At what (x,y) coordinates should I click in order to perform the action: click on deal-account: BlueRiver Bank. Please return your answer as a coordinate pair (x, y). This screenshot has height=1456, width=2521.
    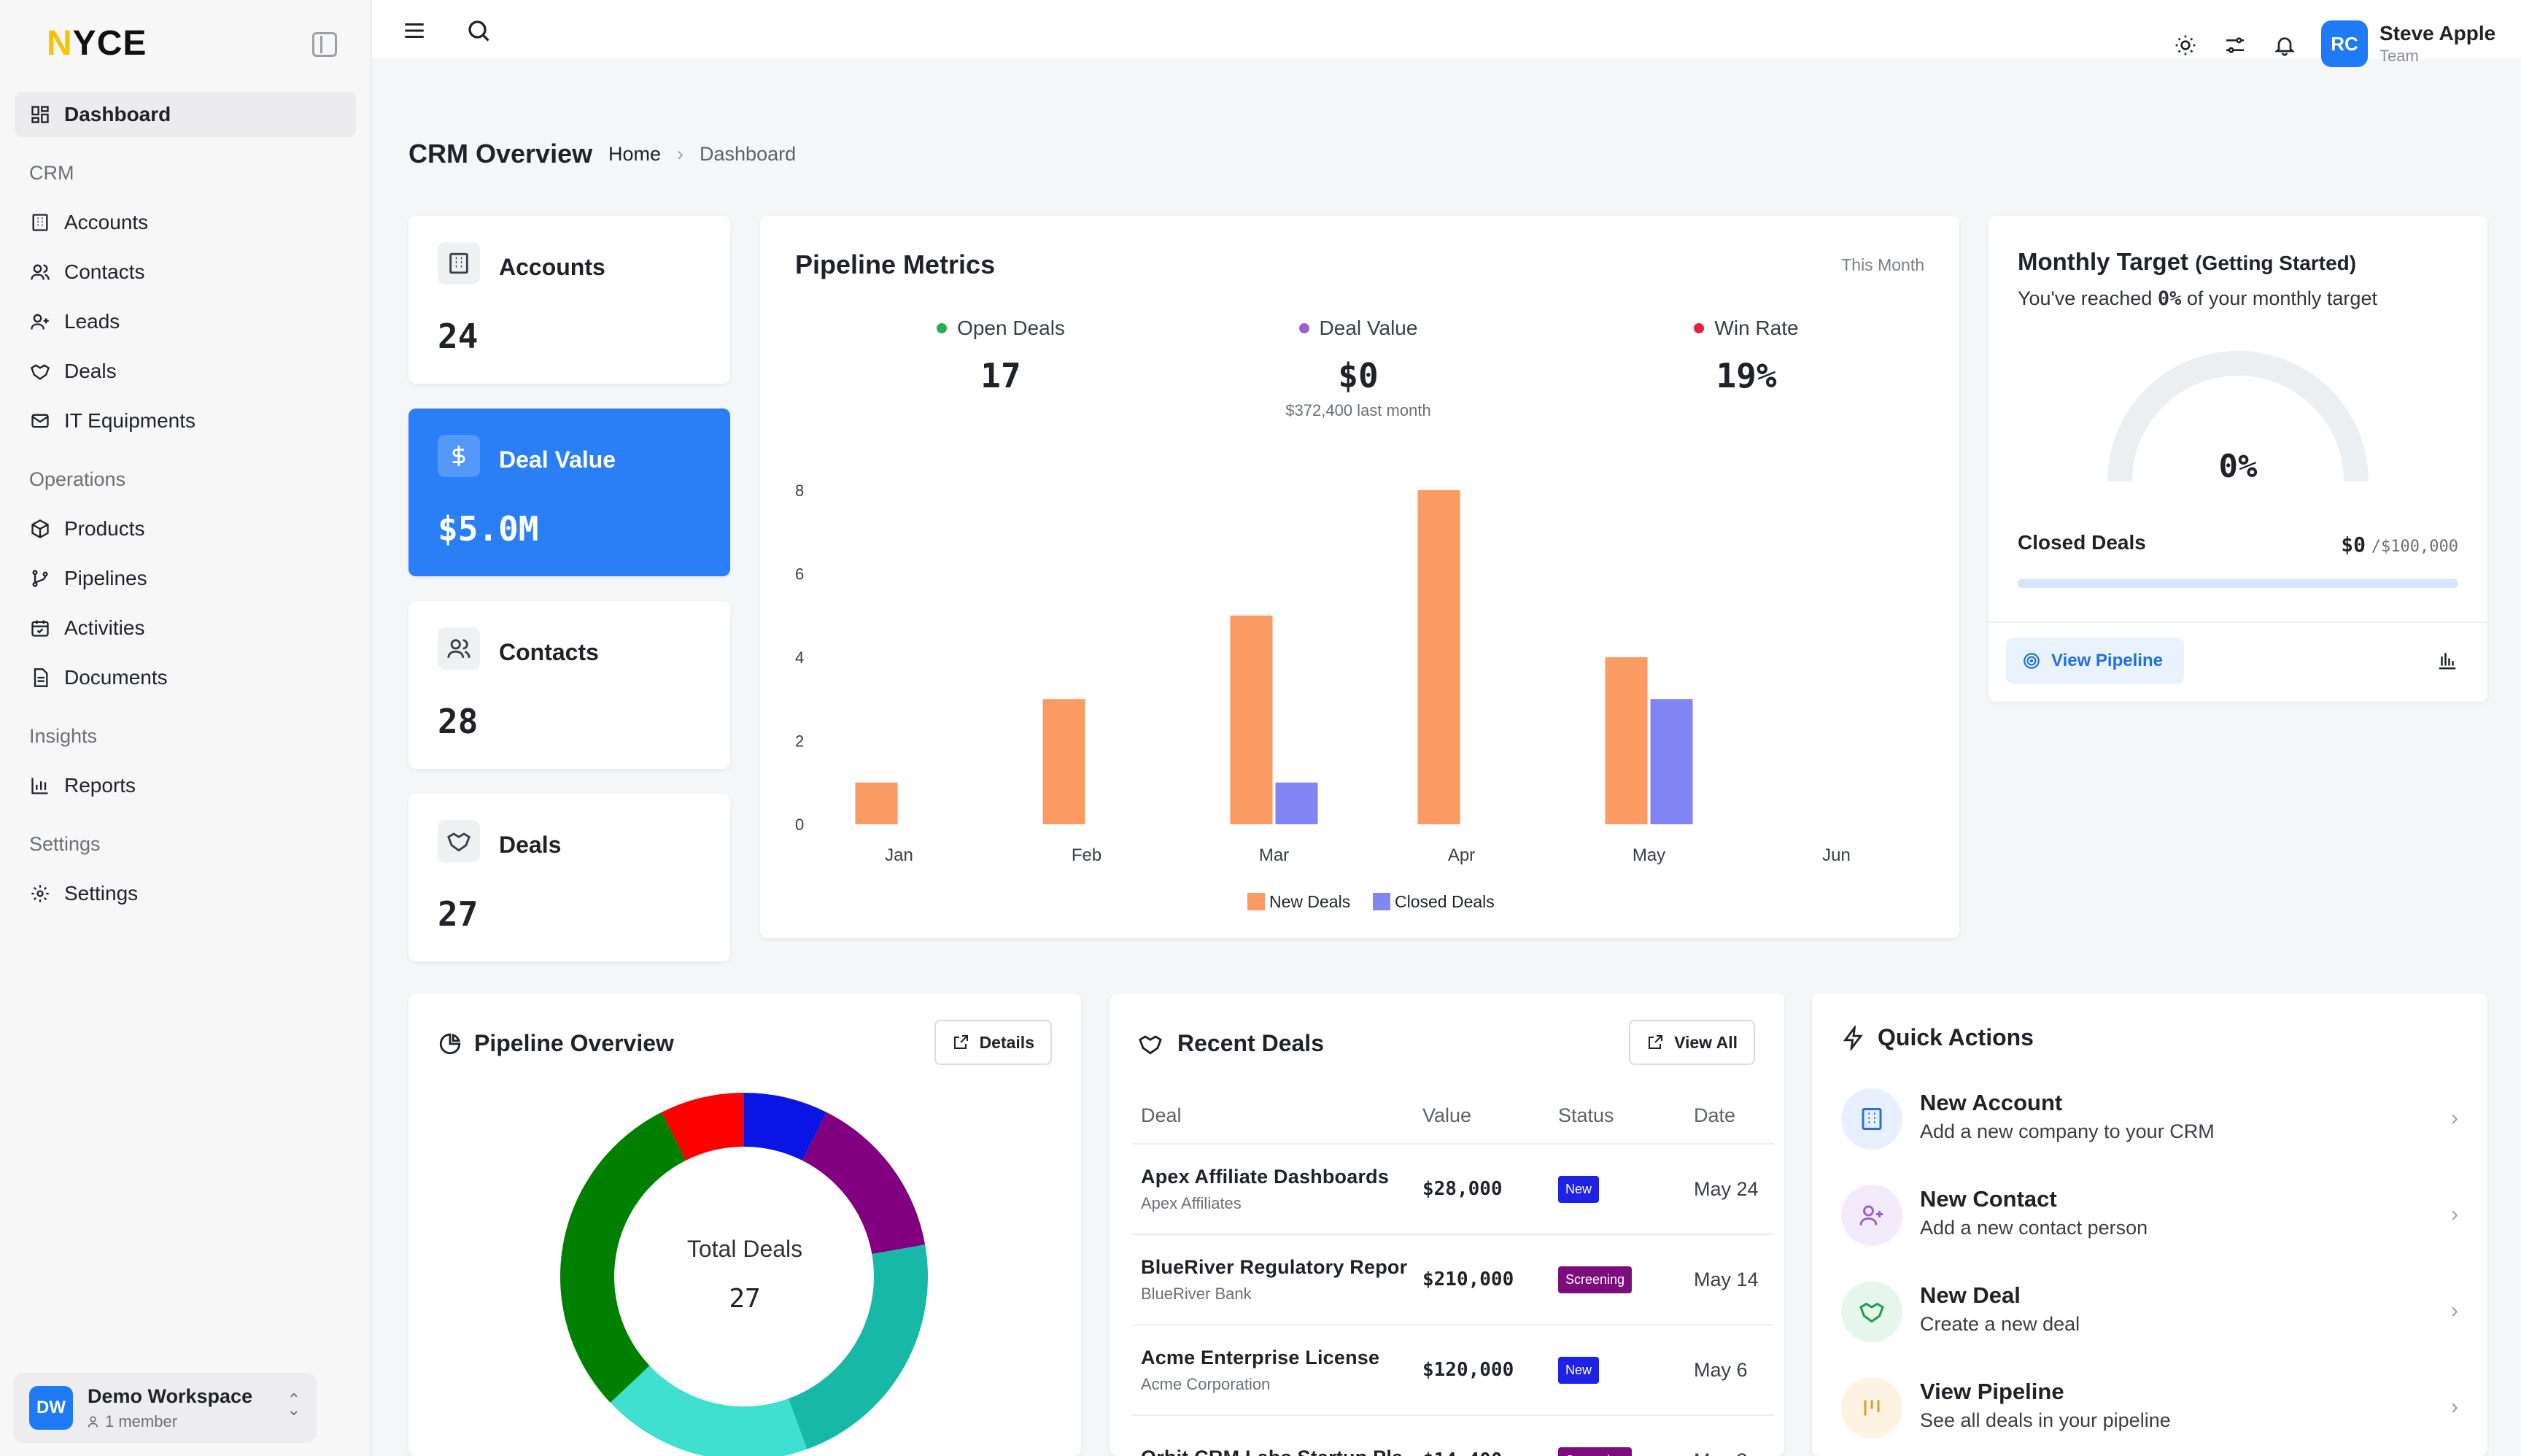
    Looking at the image, I should click on (1196, 1293).